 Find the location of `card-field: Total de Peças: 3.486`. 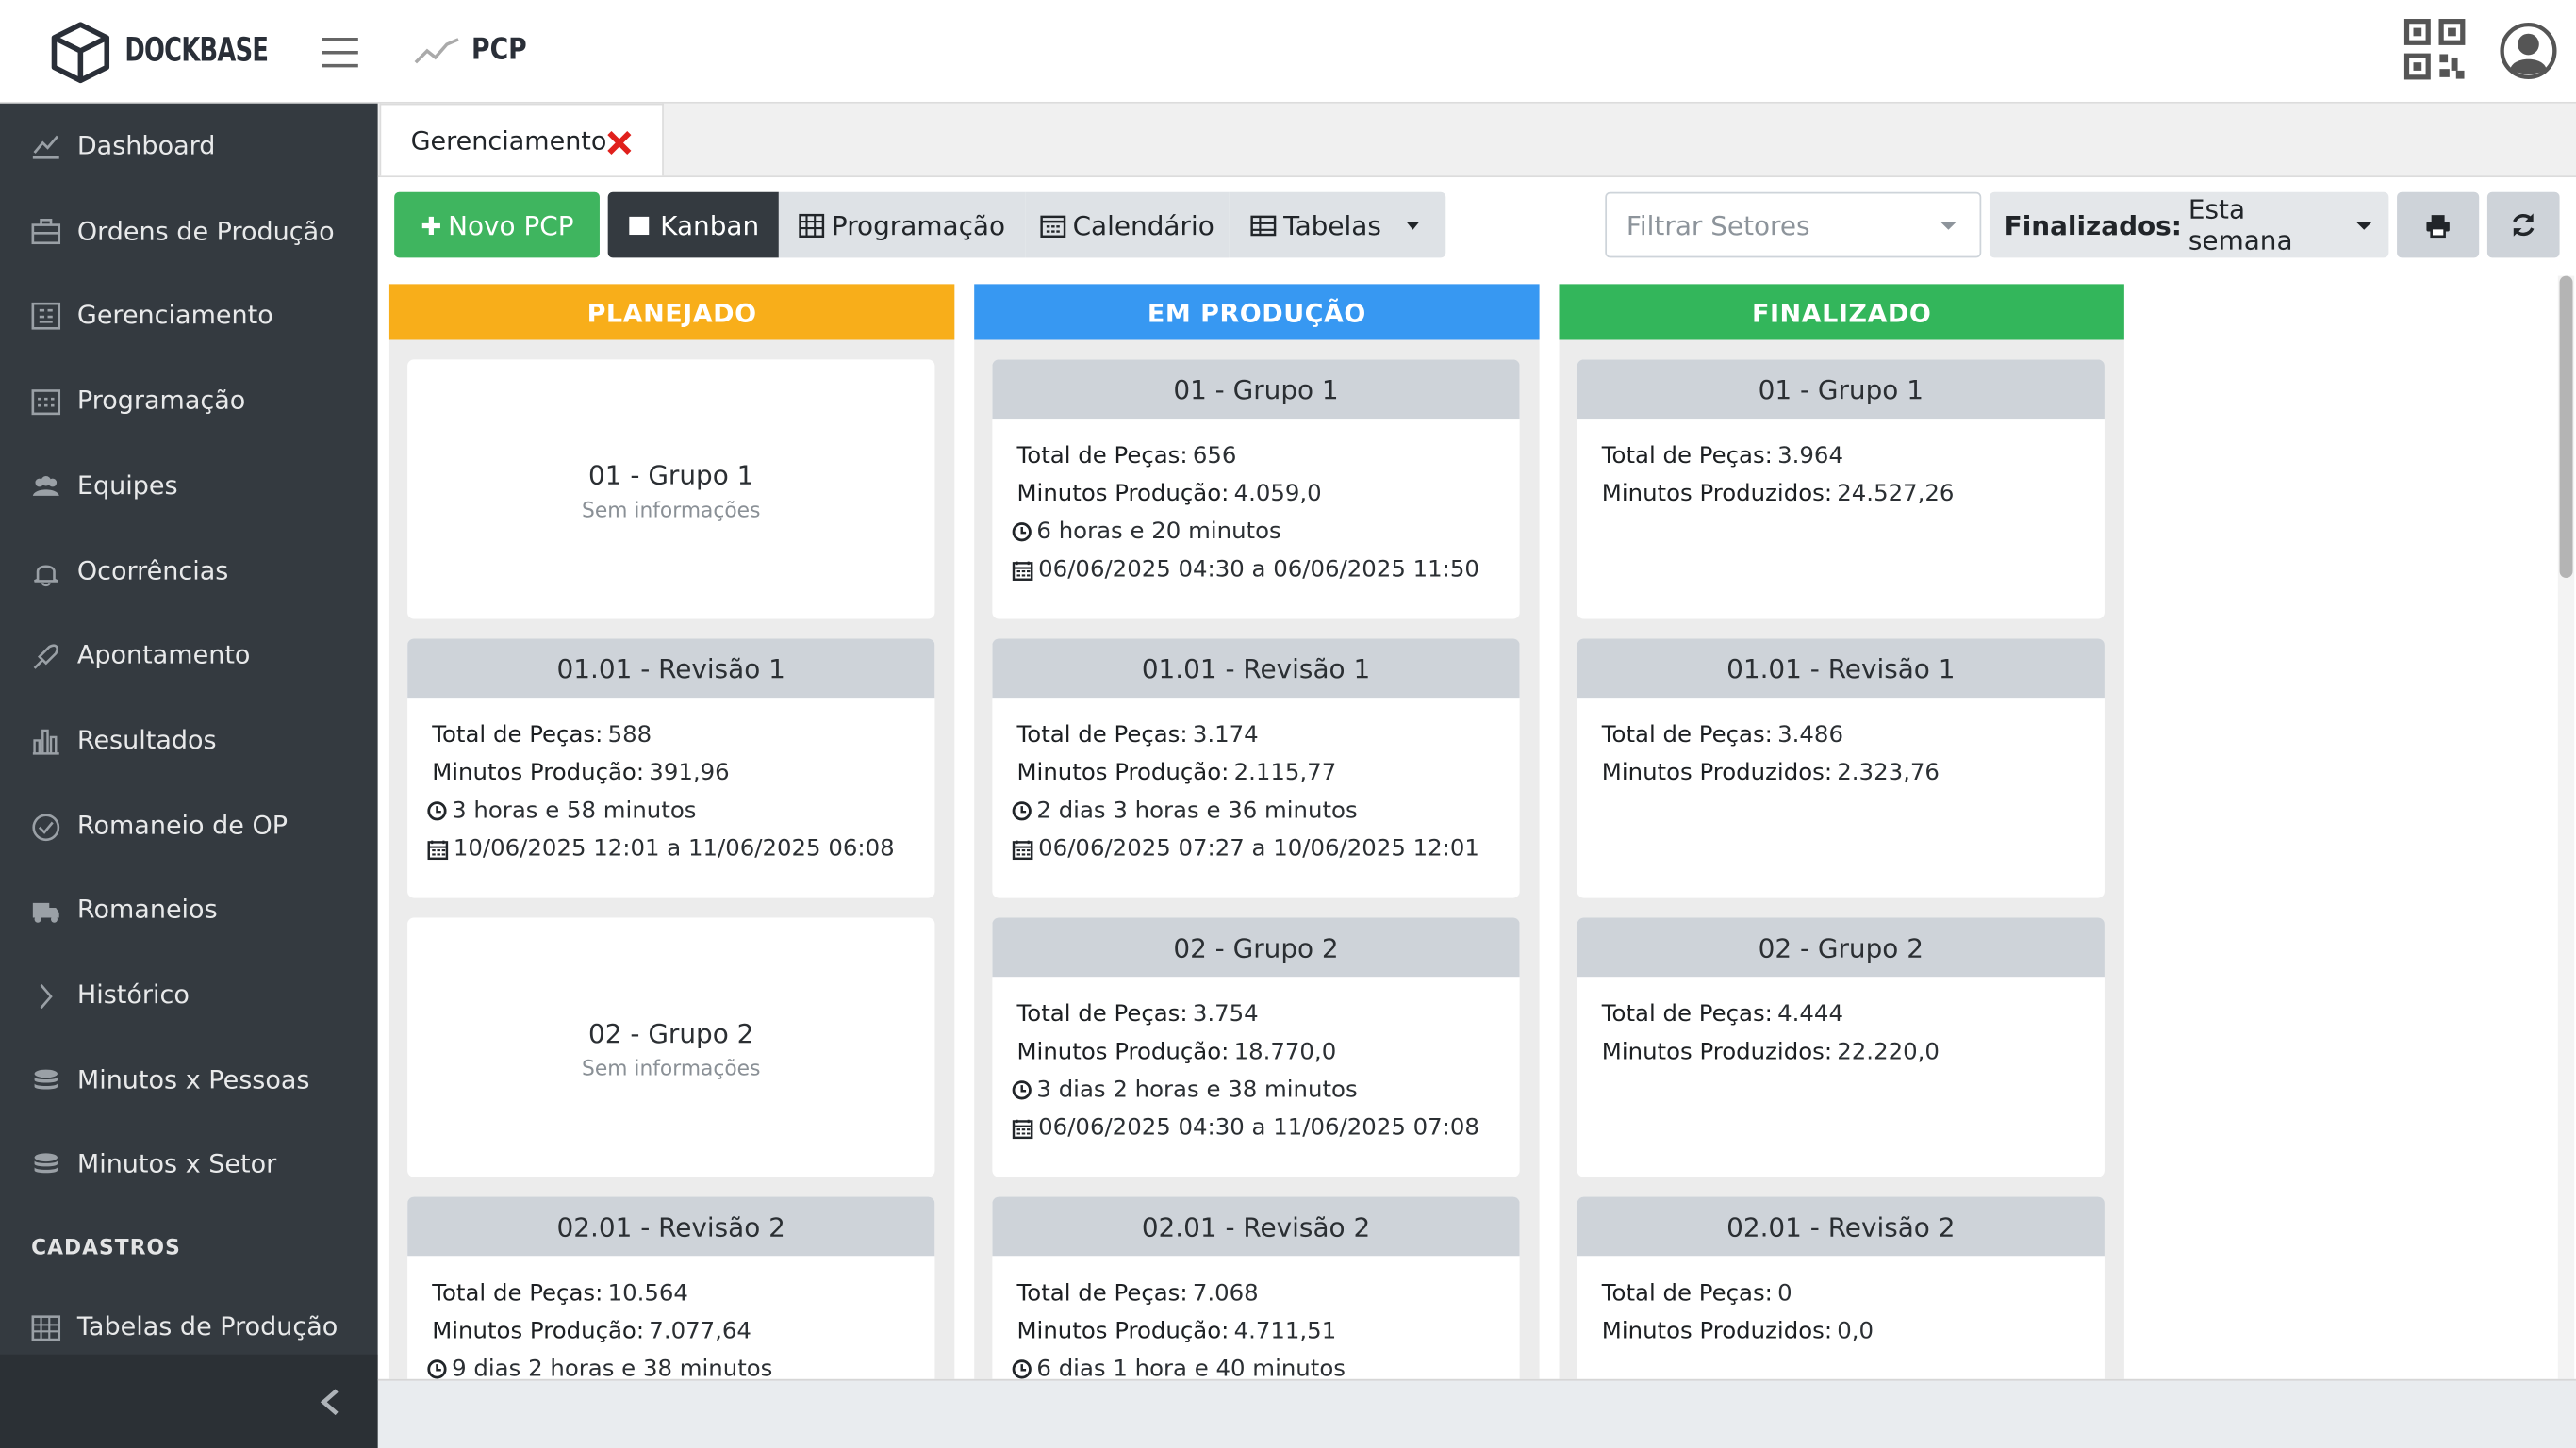

card-field: Total de Peças: 3.486 is located at coordinates (1722, 735).